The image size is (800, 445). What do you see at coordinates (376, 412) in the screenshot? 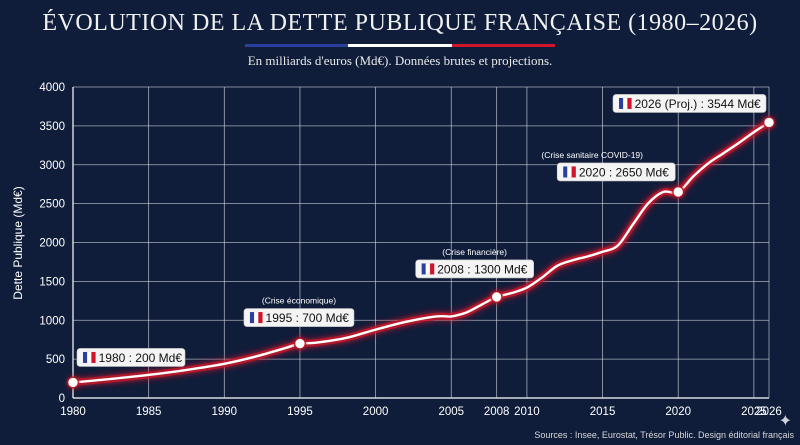
I see `x-tick-label: 2000` at bounding box center [376, 412].